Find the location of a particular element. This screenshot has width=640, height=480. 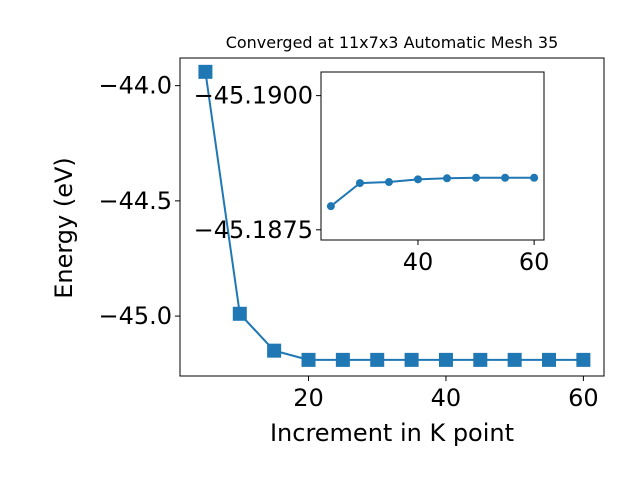

inset-x-tick-label: 60 is located at coordinates (534, 262).